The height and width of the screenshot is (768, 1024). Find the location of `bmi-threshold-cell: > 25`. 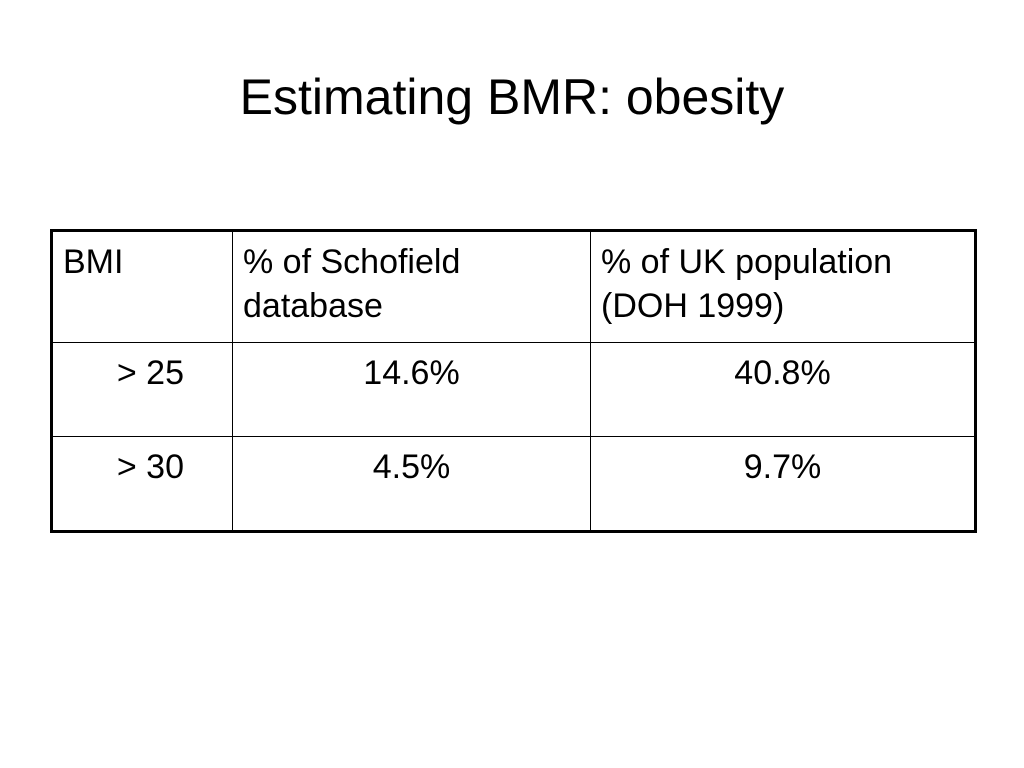

bmi-threshold-cell: > 25 is located at coordinates (142, 389).